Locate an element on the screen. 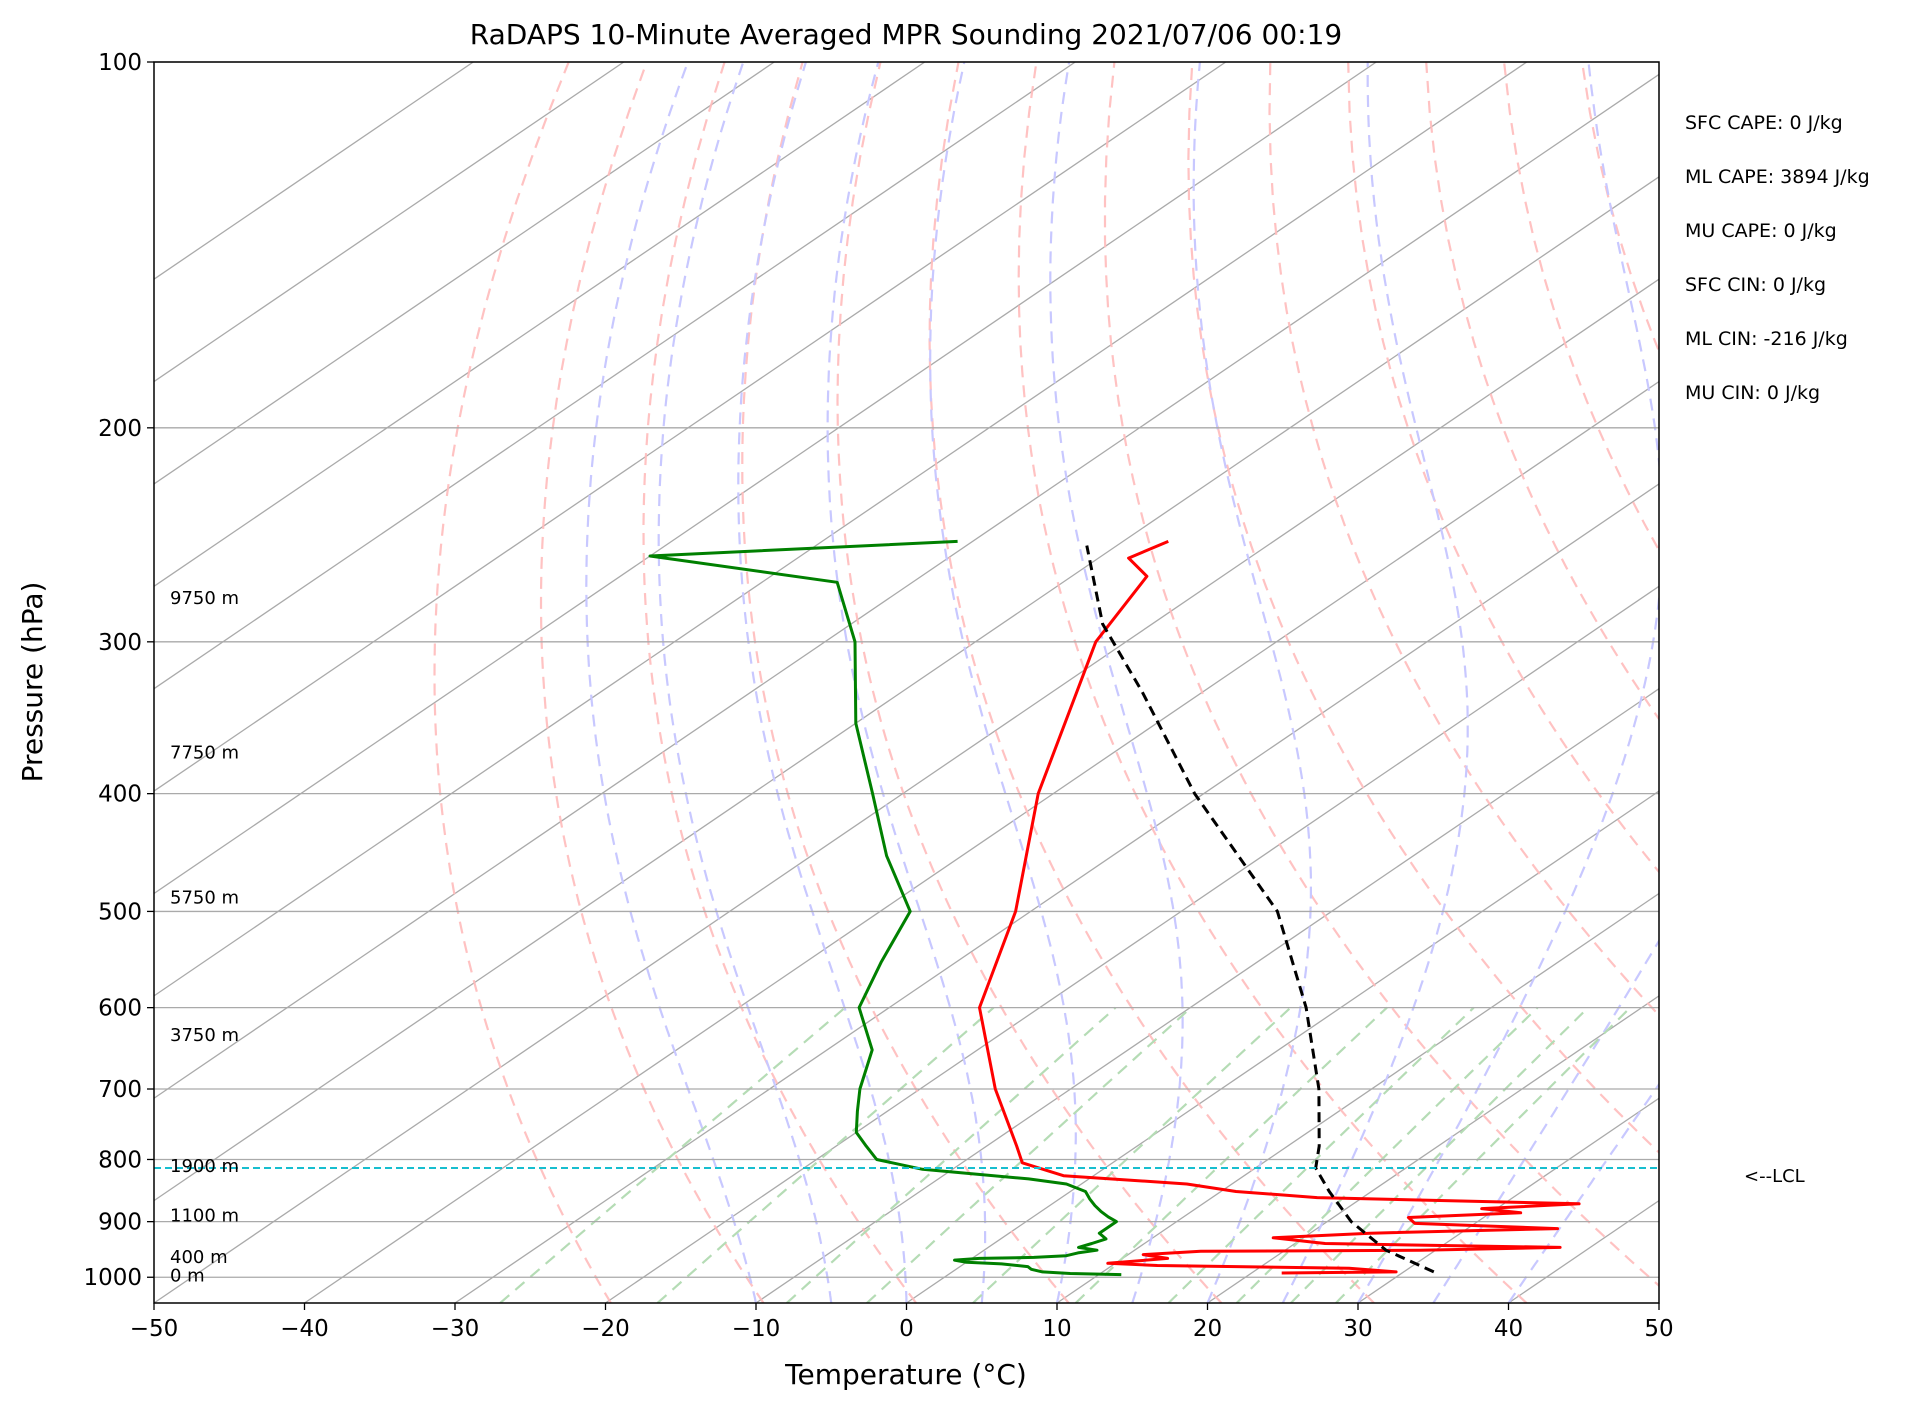 This screenshot has width=1914, height=1406. y-tick-label: 1000 is located at coordinates (112, 1278).